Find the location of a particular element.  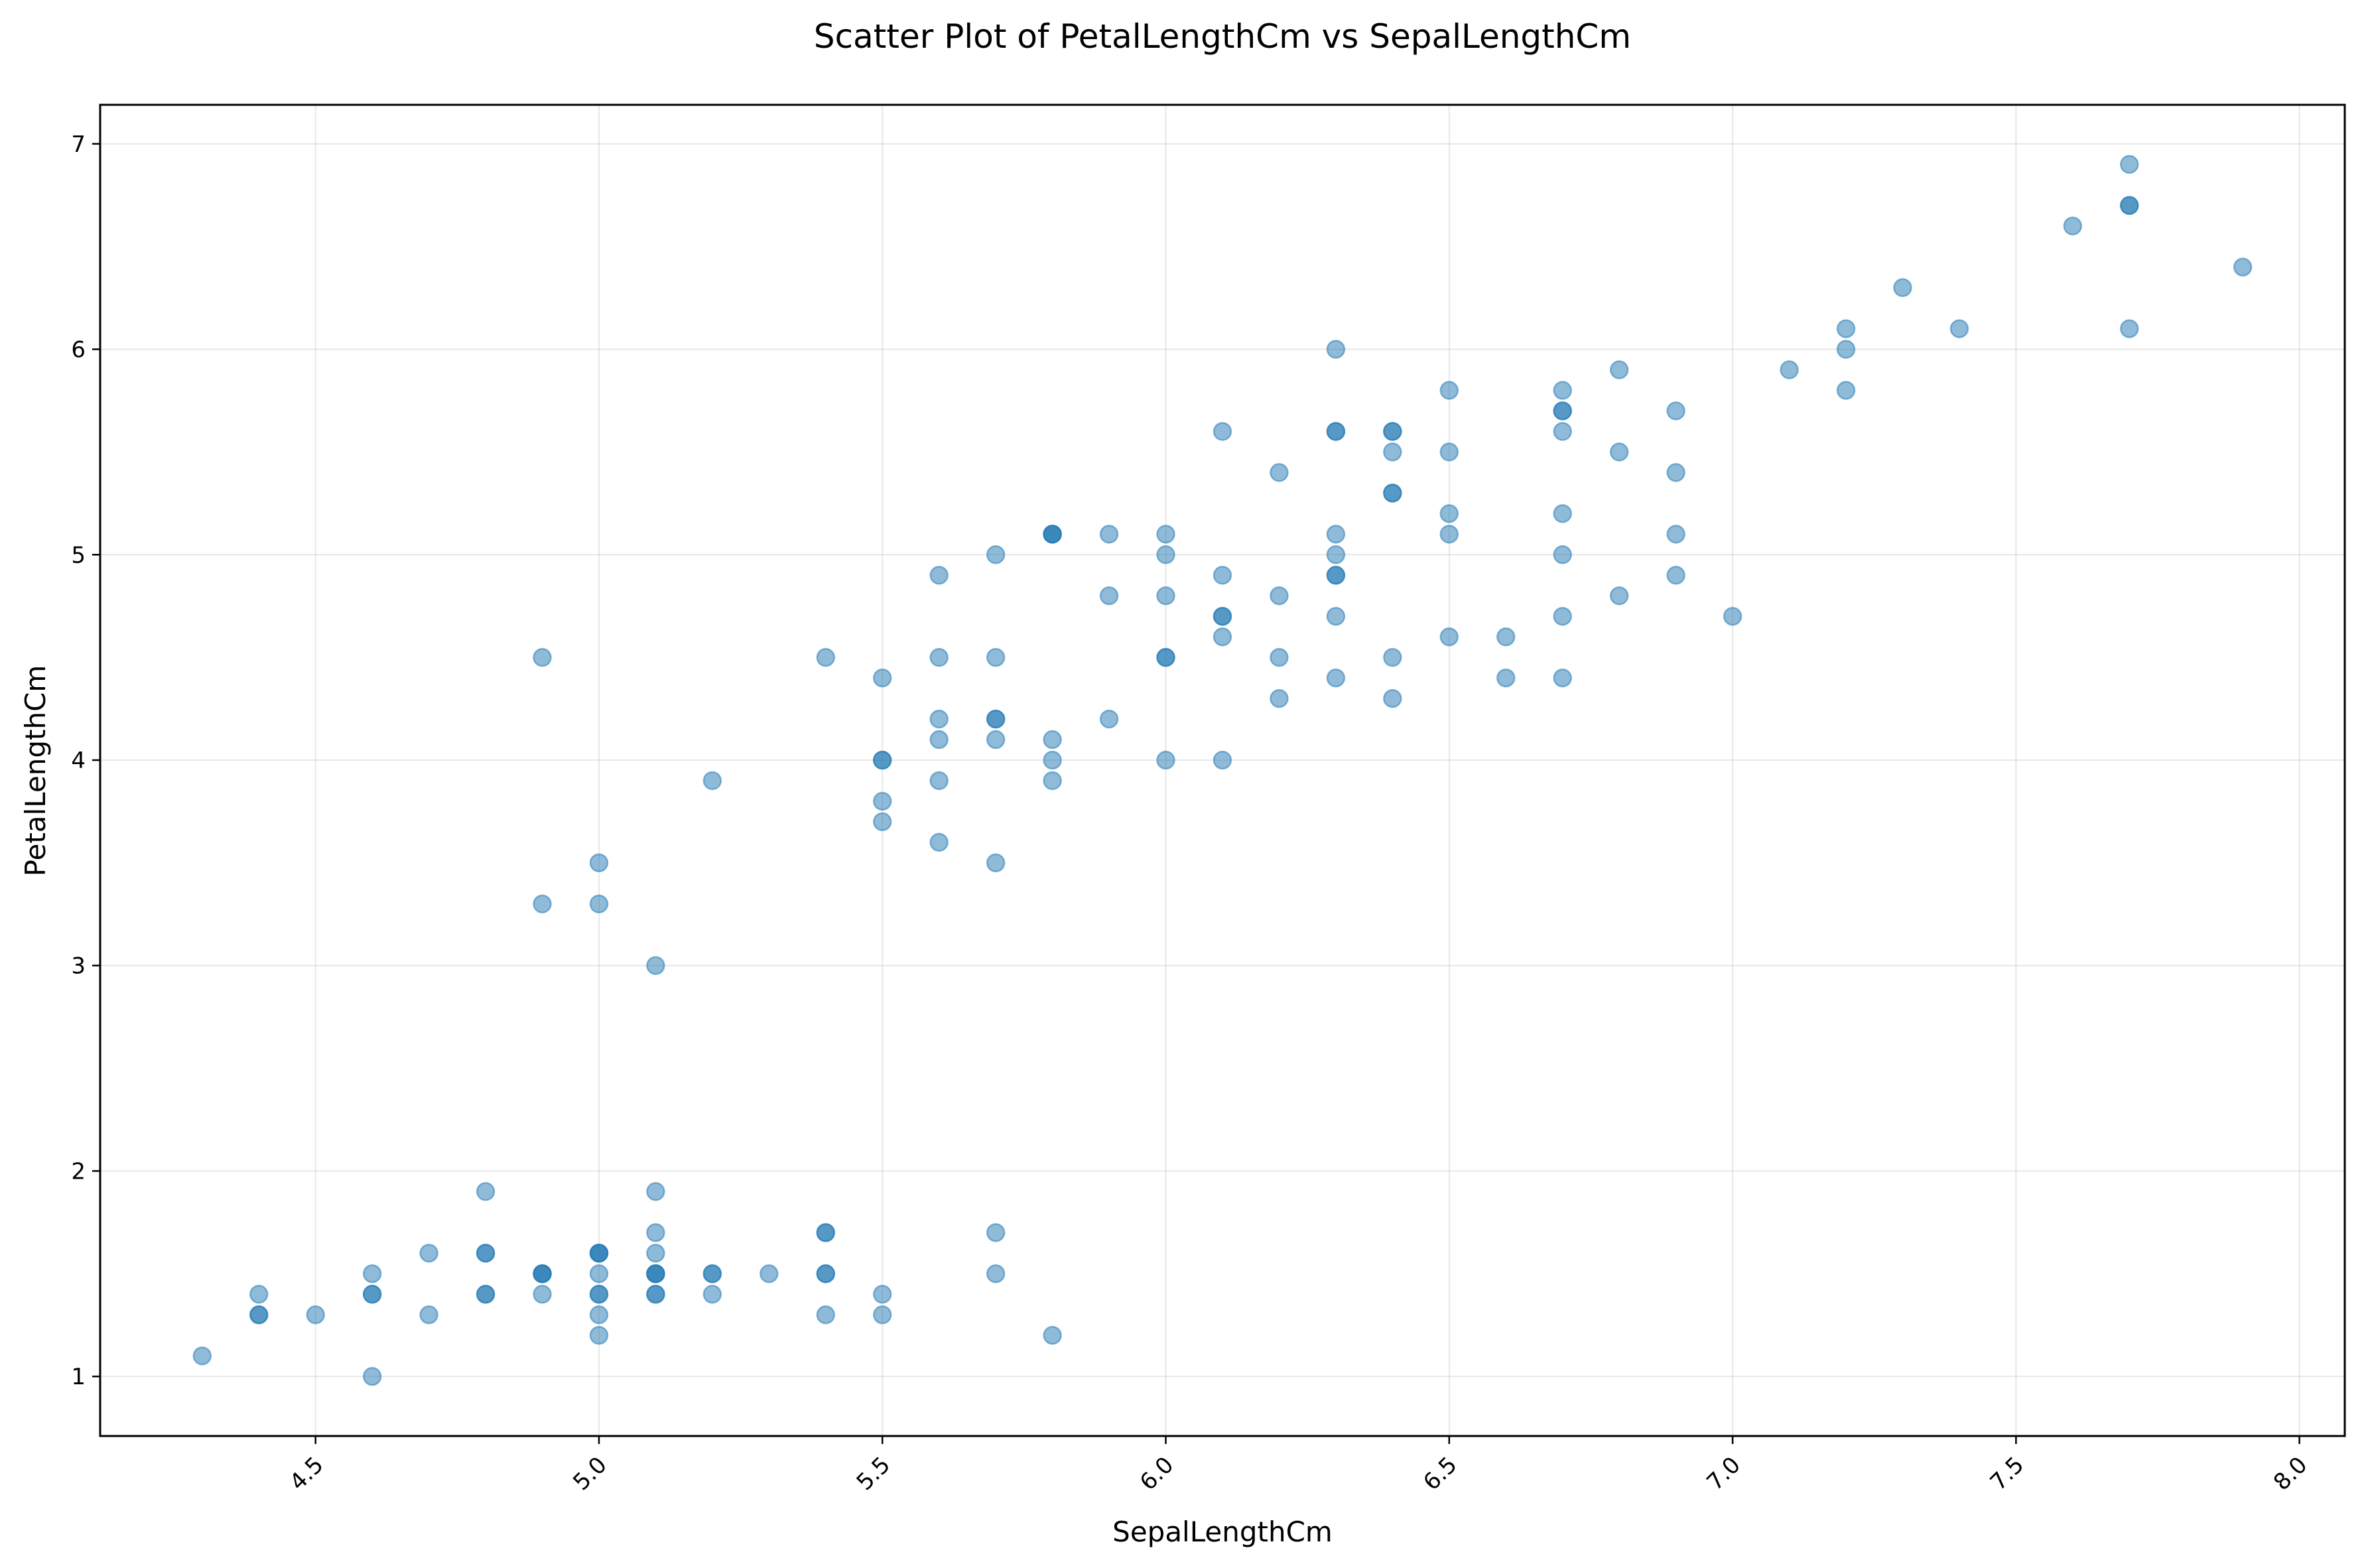

y-tick-label: 6 is located at coordinates (78, 350).